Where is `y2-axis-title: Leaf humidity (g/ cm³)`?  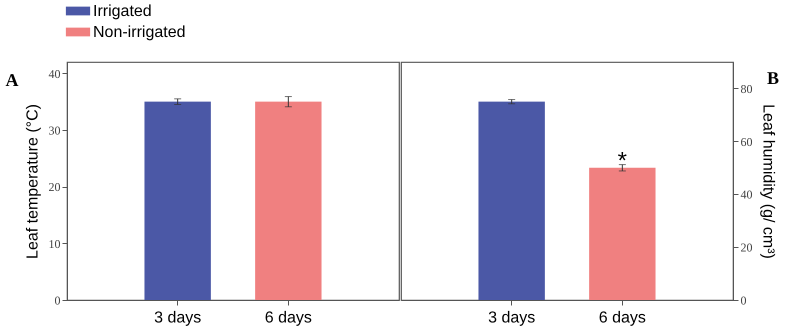
y2-axis-title: Leaf humidity (g/ cm³) is located at coordinates (768, 181).